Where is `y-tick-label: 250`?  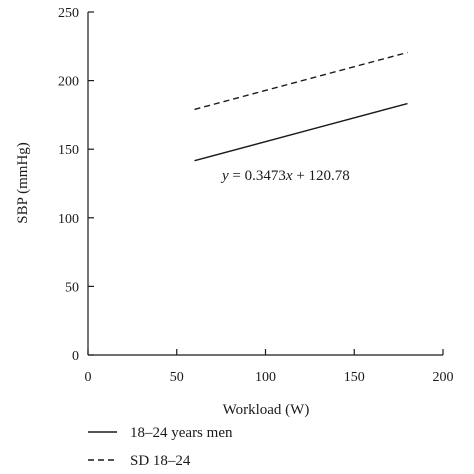 y-tick-label: 250 is located at coordinates (68, 13).